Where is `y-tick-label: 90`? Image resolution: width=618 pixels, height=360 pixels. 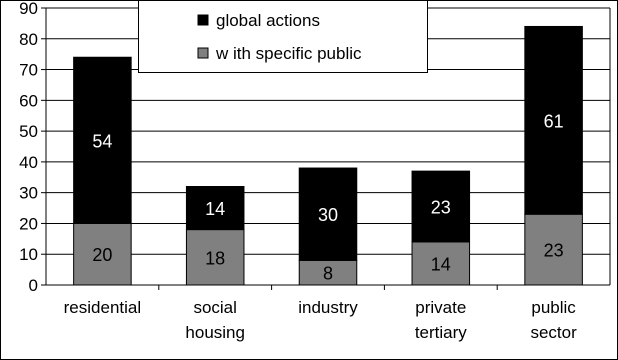 y-tick-label: 90 is located at coordinates (28, 9).